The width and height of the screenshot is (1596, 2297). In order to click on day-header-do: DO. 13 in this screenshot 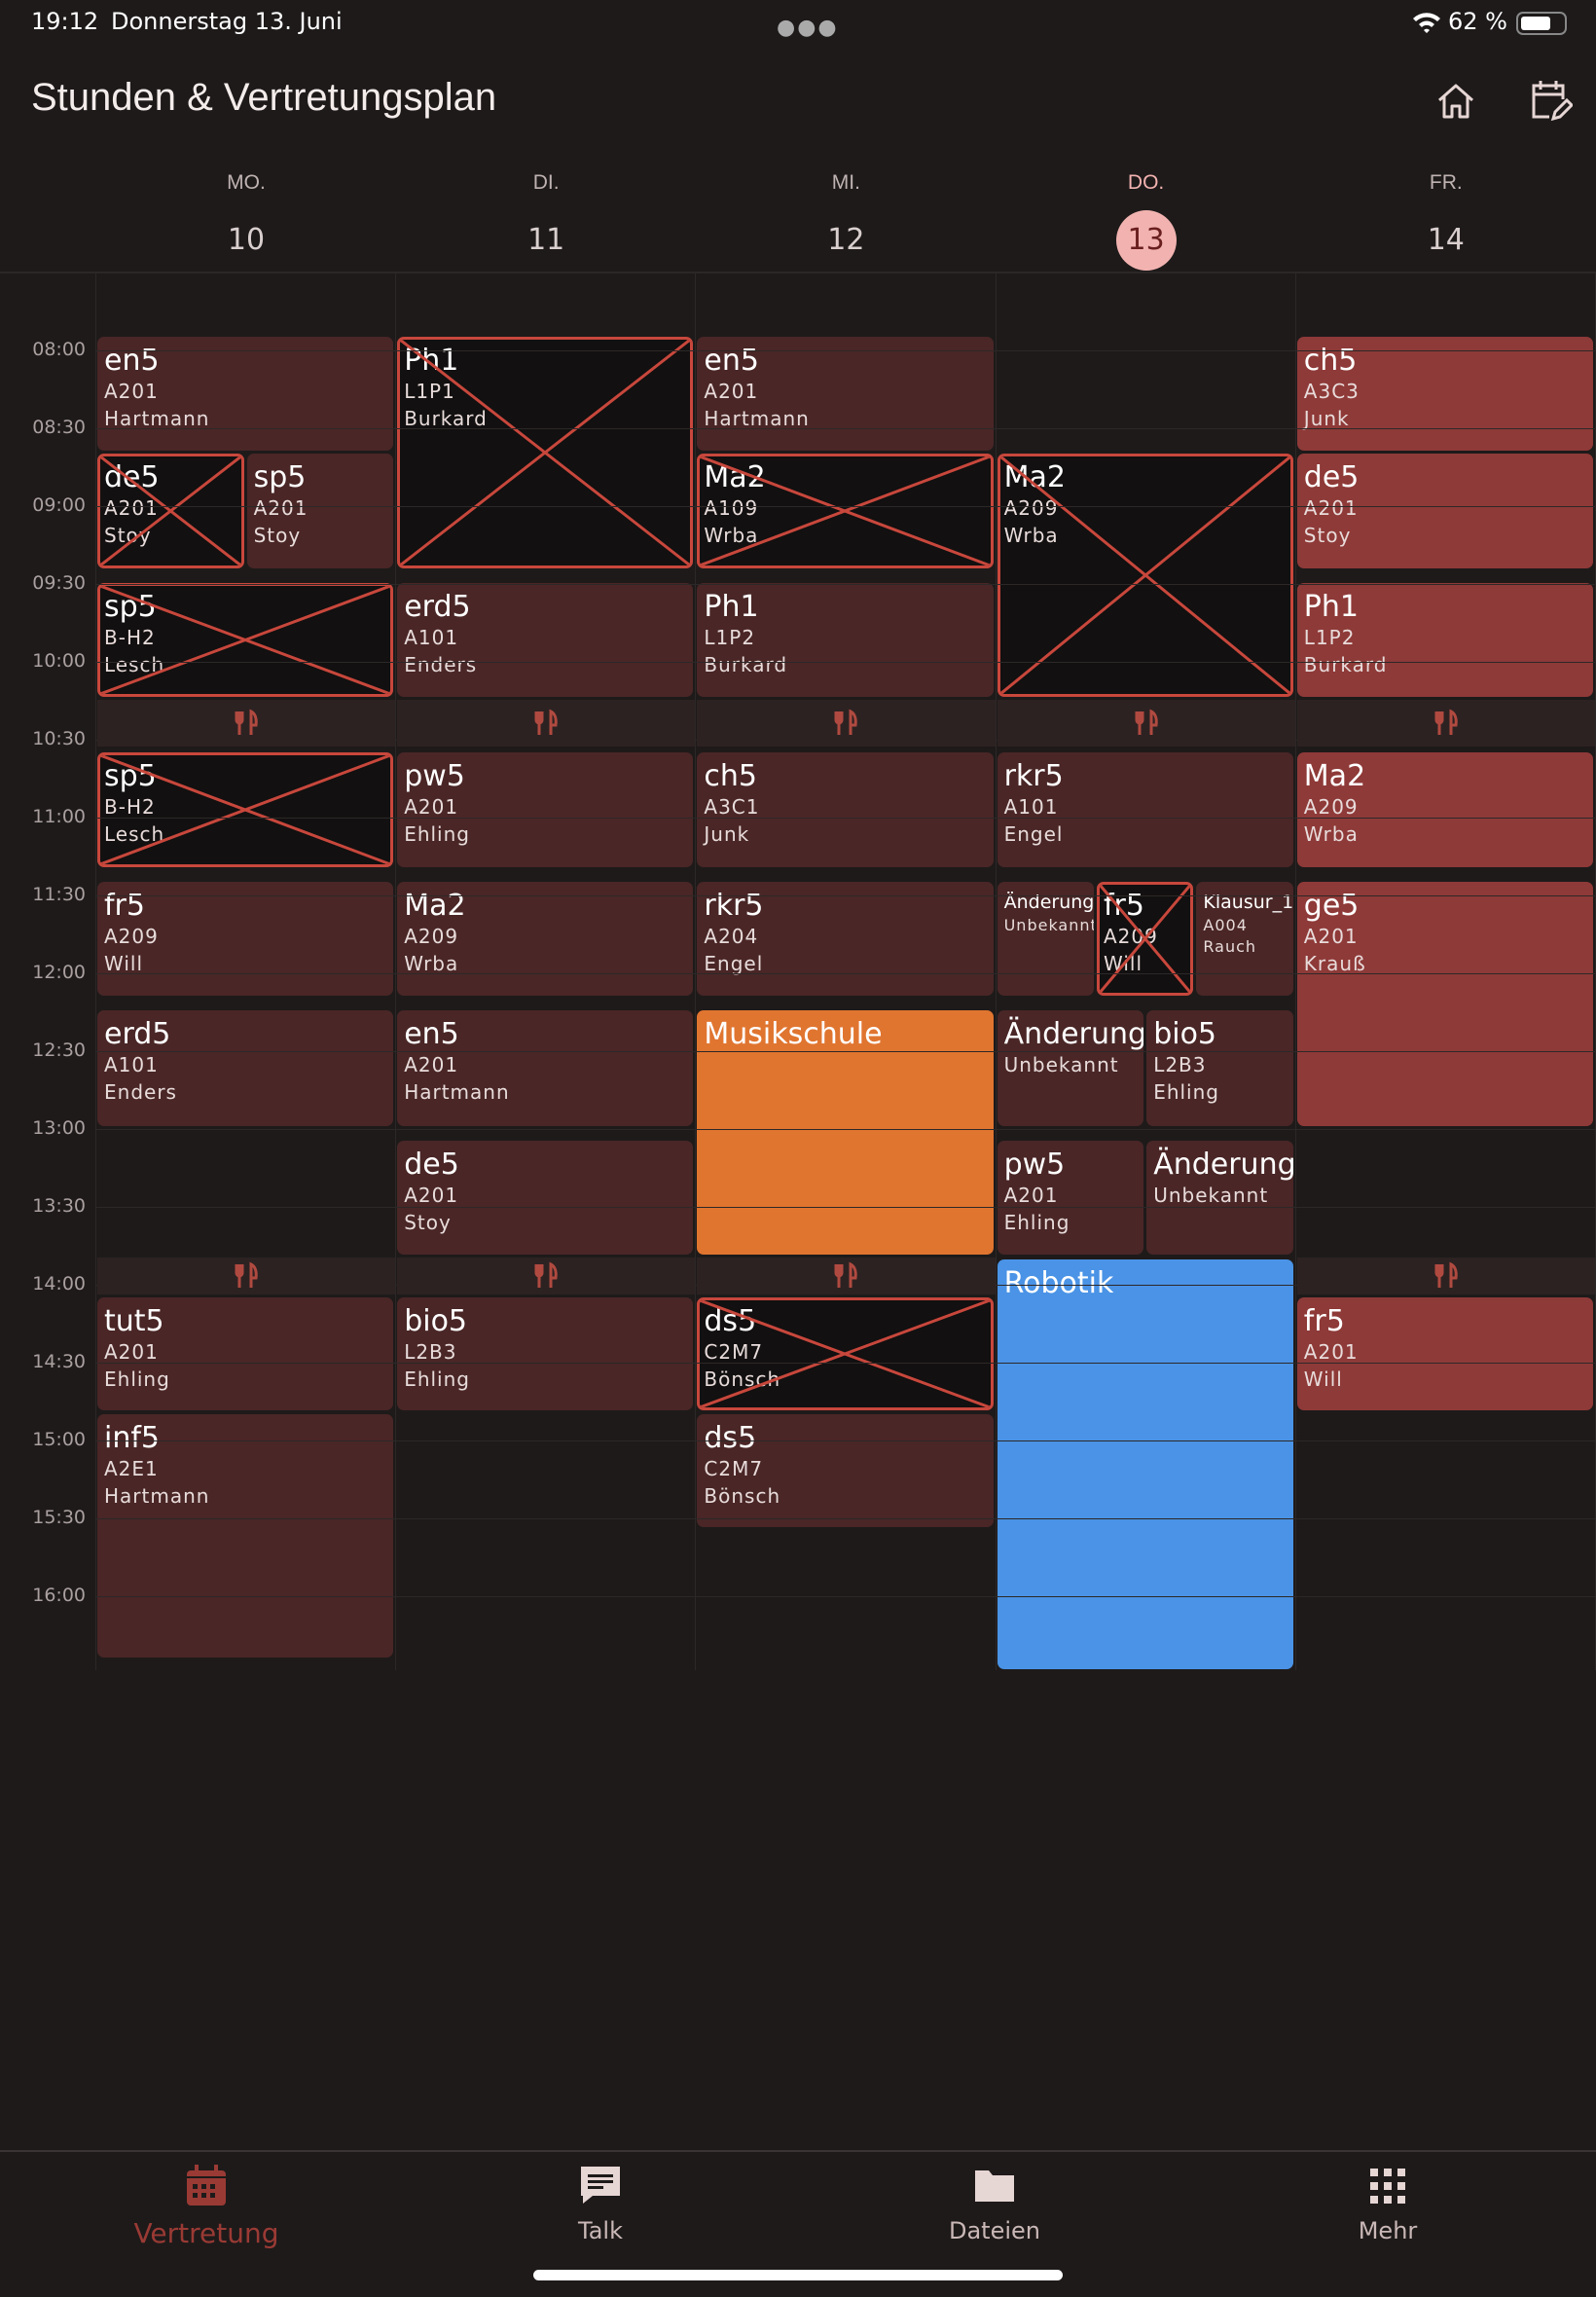, I will do `click(1146, 221)`.